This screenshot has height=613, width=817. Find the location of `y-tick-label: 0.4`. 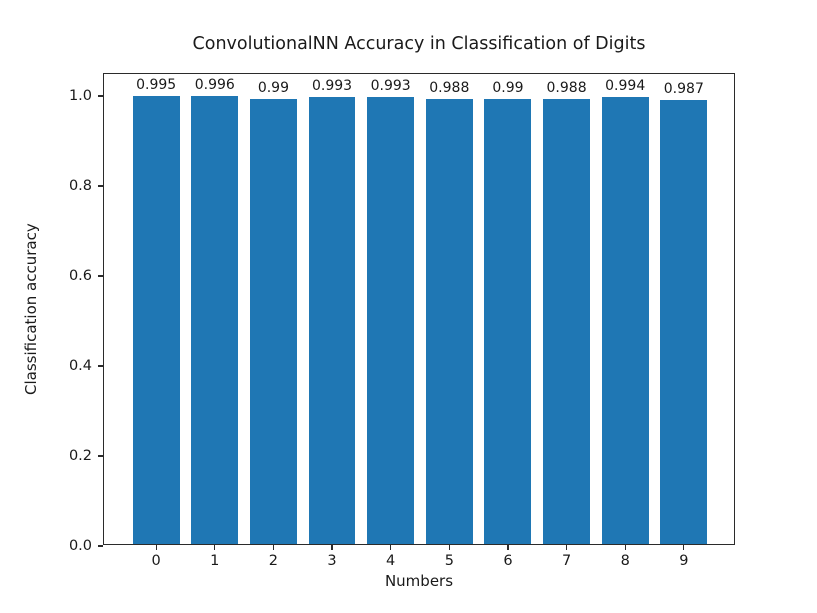

y-tick-label: 0.4 is located at coordinates (80, 366).